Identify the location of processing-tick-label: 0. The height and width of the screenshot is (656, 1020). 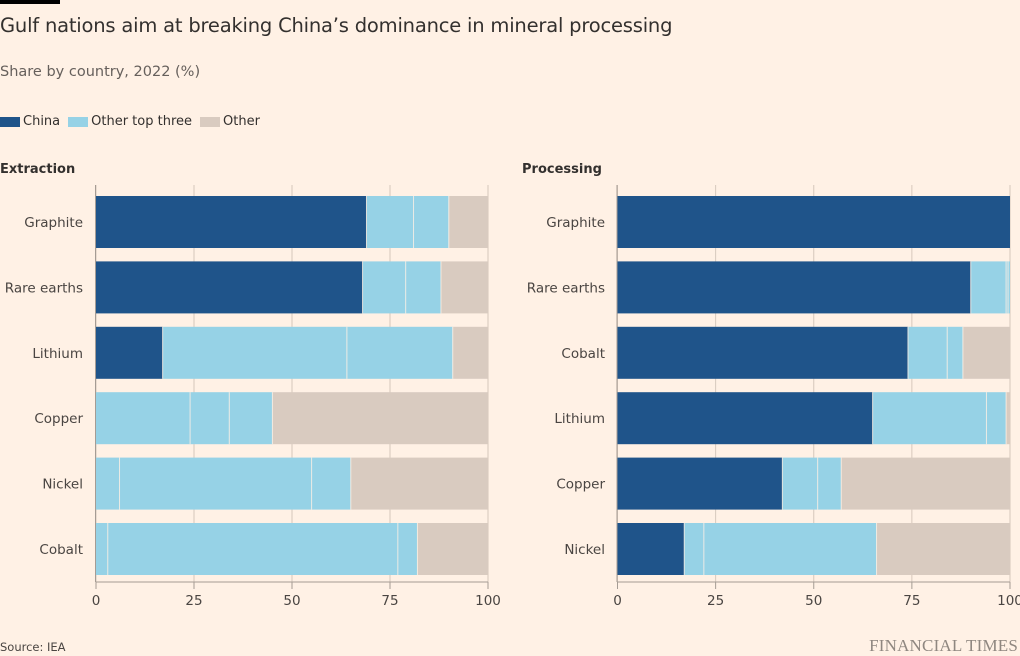
(617, 601).